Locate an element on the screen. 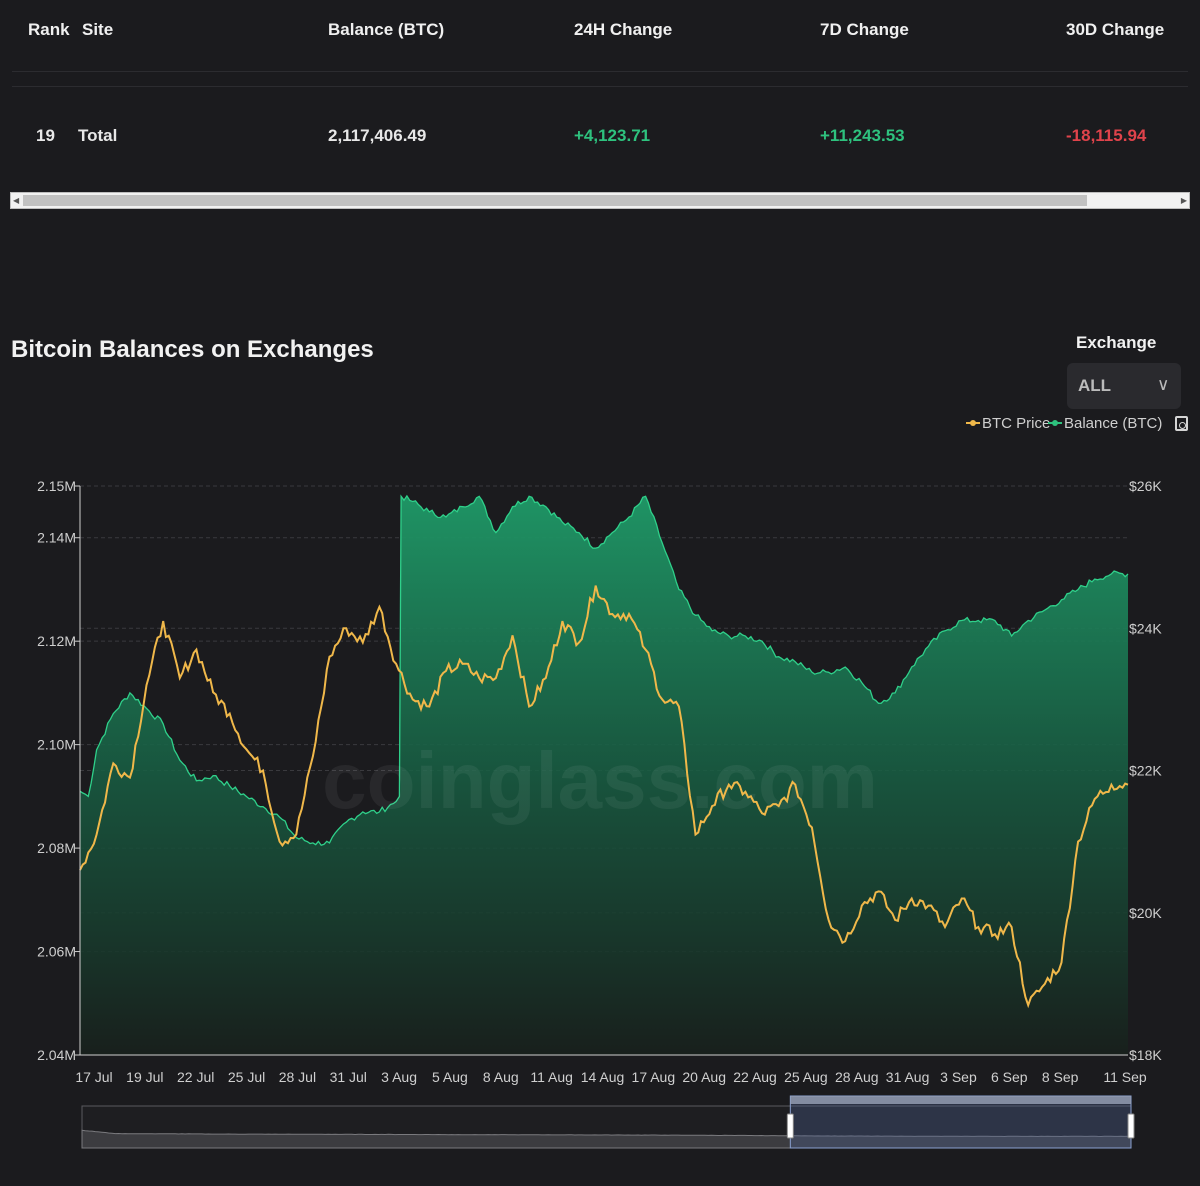  row-site: Total is located at coordinates (98, 135).